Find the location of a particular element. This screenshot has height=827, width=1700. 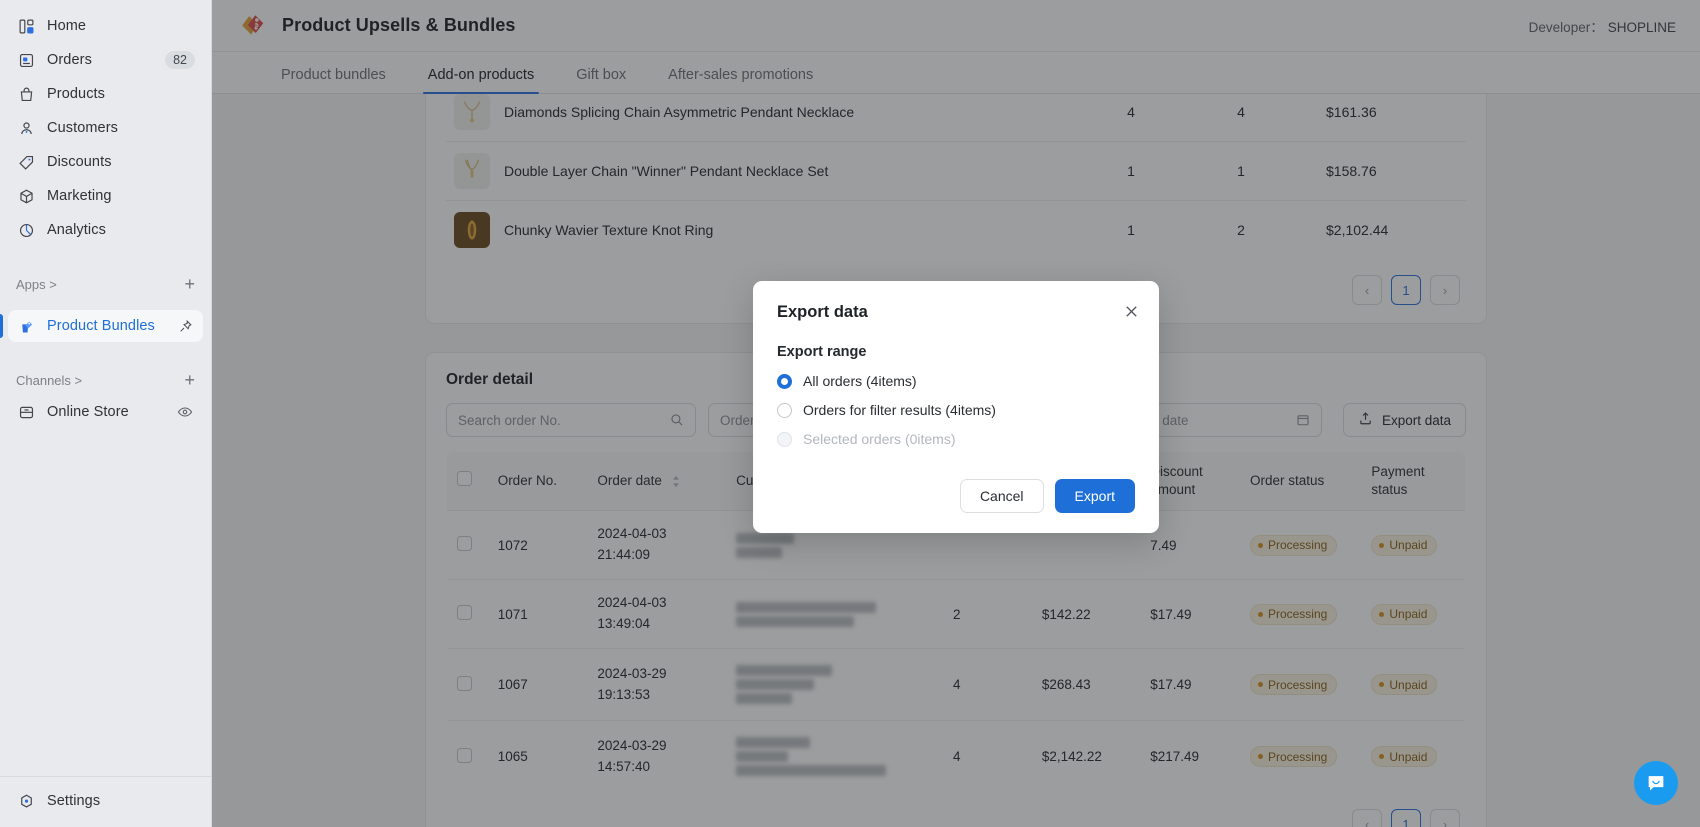

select-all-checkbox is located at coordinates (464, 479).